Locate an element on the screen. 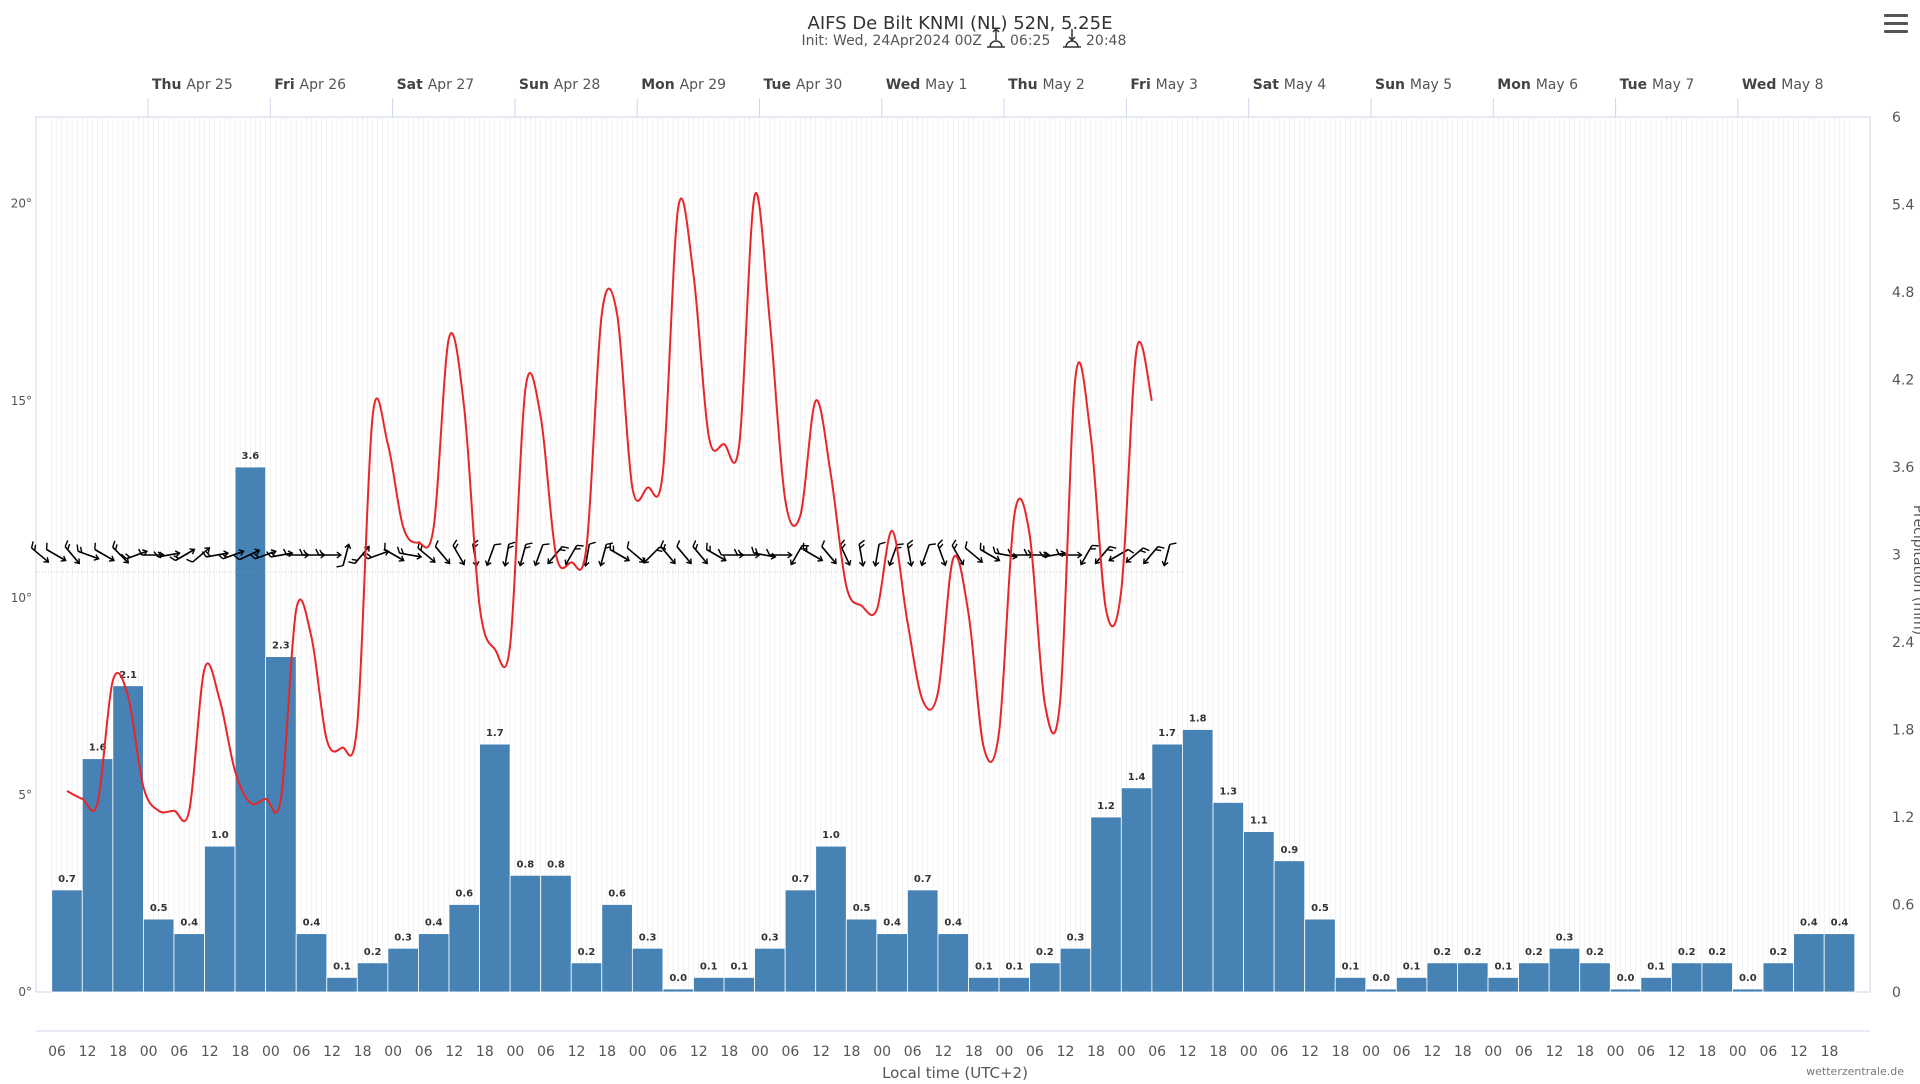 This screenshot has width=1920, height=1084. chart-subtitle: Init: Wed, 24Apr2024 00Z 06:25 20:48 is located at coordinates (964, 38).